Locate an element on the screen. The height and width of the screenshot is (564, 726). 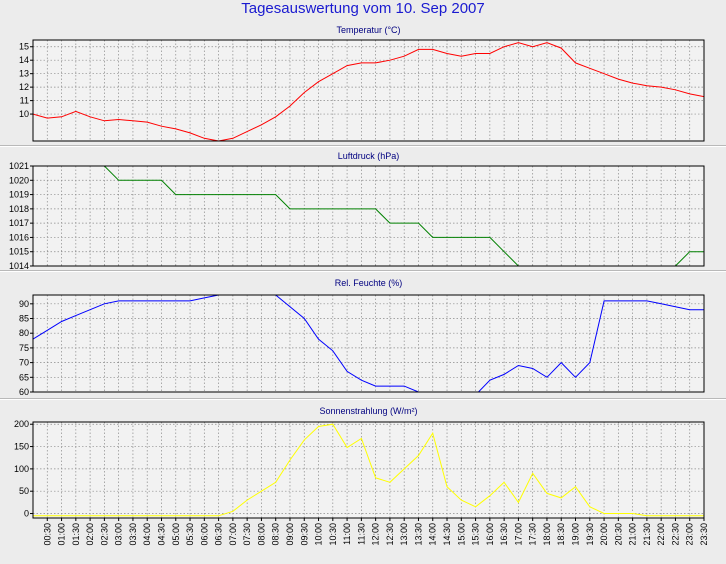
x-tick-label: 12:30 is located at coordinates (390, 534).